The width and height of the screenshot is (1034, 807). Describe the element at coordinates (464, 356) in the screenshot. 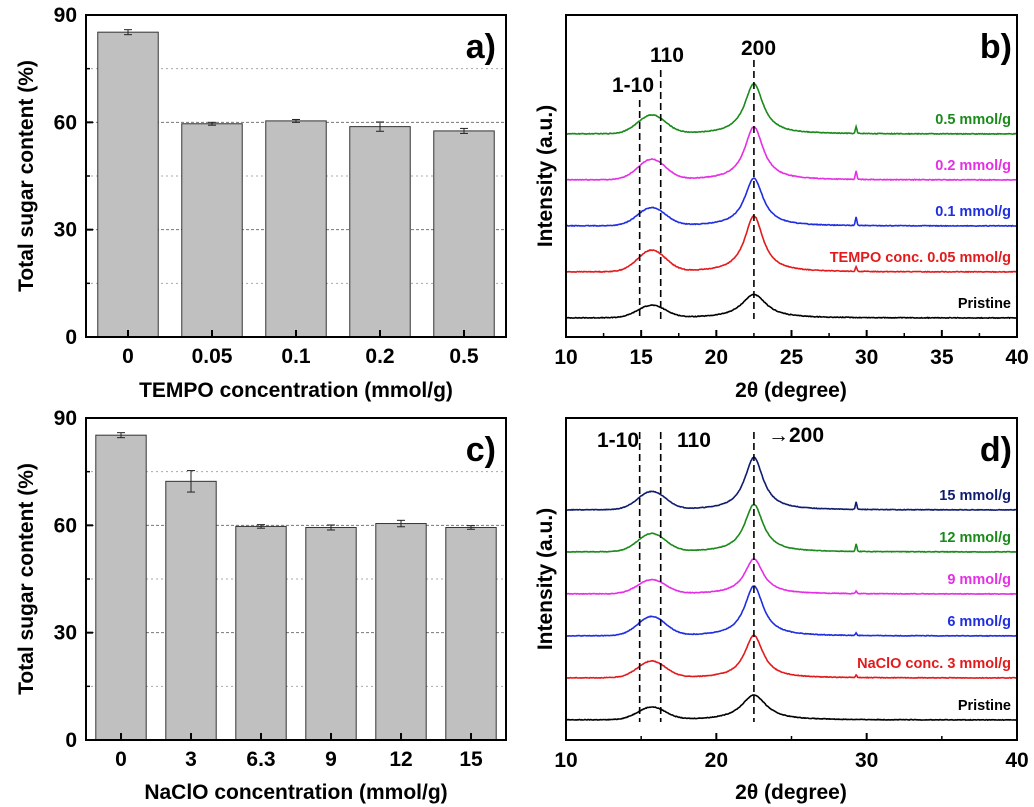

I see `x-tick-label: 0.5` at that location.